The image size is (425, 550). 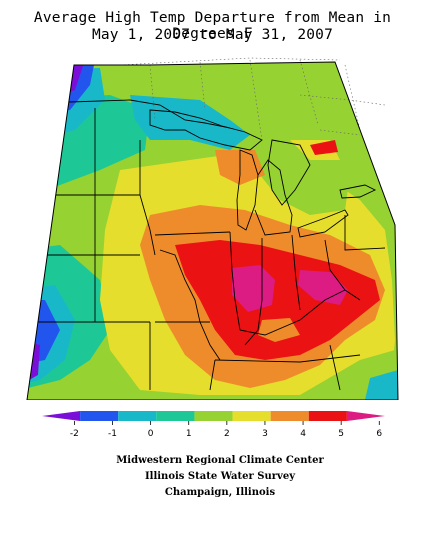 I want to click on legend-tick-label: 3, so click(x=265, y=434).